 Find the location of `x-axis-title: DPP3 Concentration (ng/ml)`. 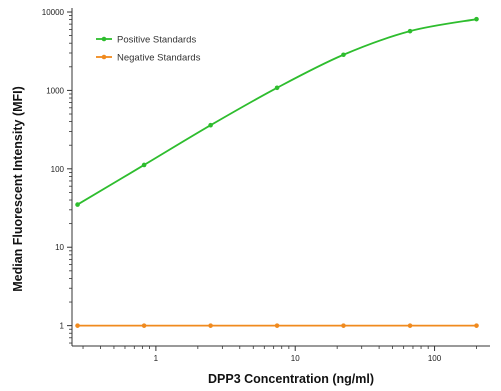

x-axis-title: DPP3 Concentration (ng/ml) is located at coordinates (291, 379).